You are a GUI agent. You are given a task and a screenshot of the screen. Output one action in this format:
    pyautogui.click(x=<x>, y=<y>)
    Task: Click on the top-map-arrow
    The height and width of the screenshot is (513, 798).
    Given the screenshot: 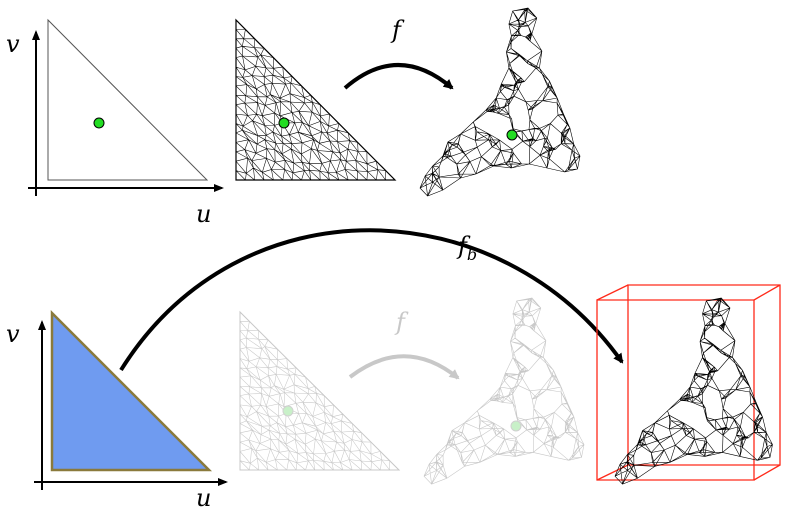 What is the action you would take?
    pyautogui.click(x=398, y=76)
    